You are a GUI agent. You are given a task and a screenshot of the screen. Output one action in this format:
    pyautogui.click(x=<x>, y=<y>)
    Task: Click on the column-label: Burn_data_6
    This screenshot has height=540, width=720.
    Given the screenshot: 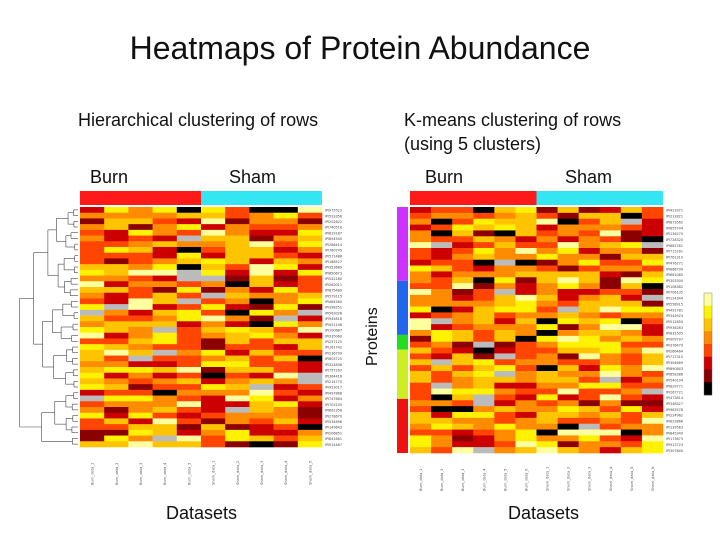 What is the action you would take?
    pyautogui.click(x=526, y=479)
    